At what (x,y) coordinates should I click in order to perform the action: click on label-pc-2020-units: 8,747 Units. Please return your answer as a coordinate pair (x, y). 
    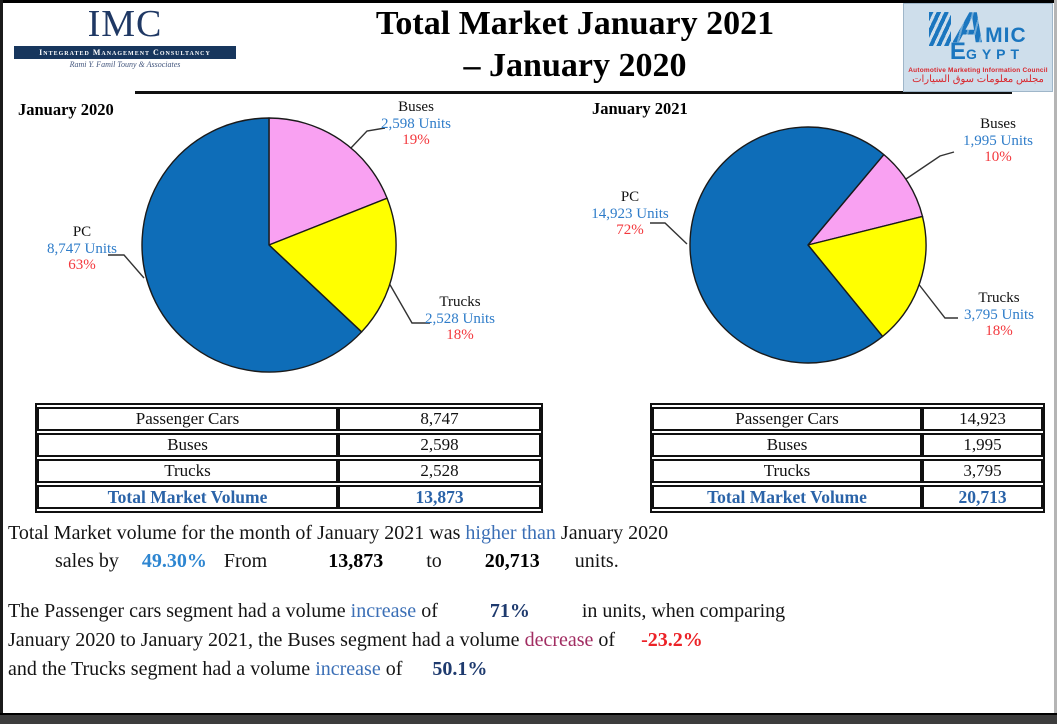
    Looking at the image, I should click on (81, 248).